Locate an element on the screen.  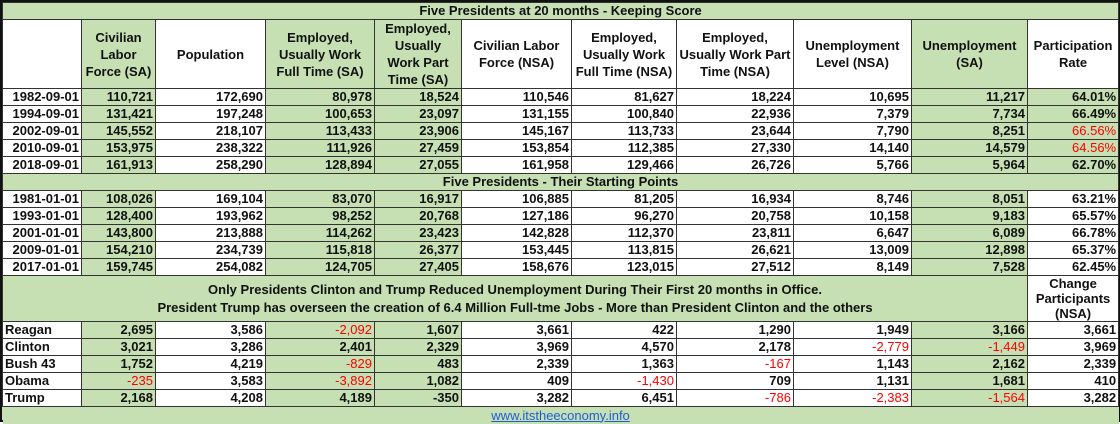
table-cell: 10,695 is located at coordinates (853, 97).